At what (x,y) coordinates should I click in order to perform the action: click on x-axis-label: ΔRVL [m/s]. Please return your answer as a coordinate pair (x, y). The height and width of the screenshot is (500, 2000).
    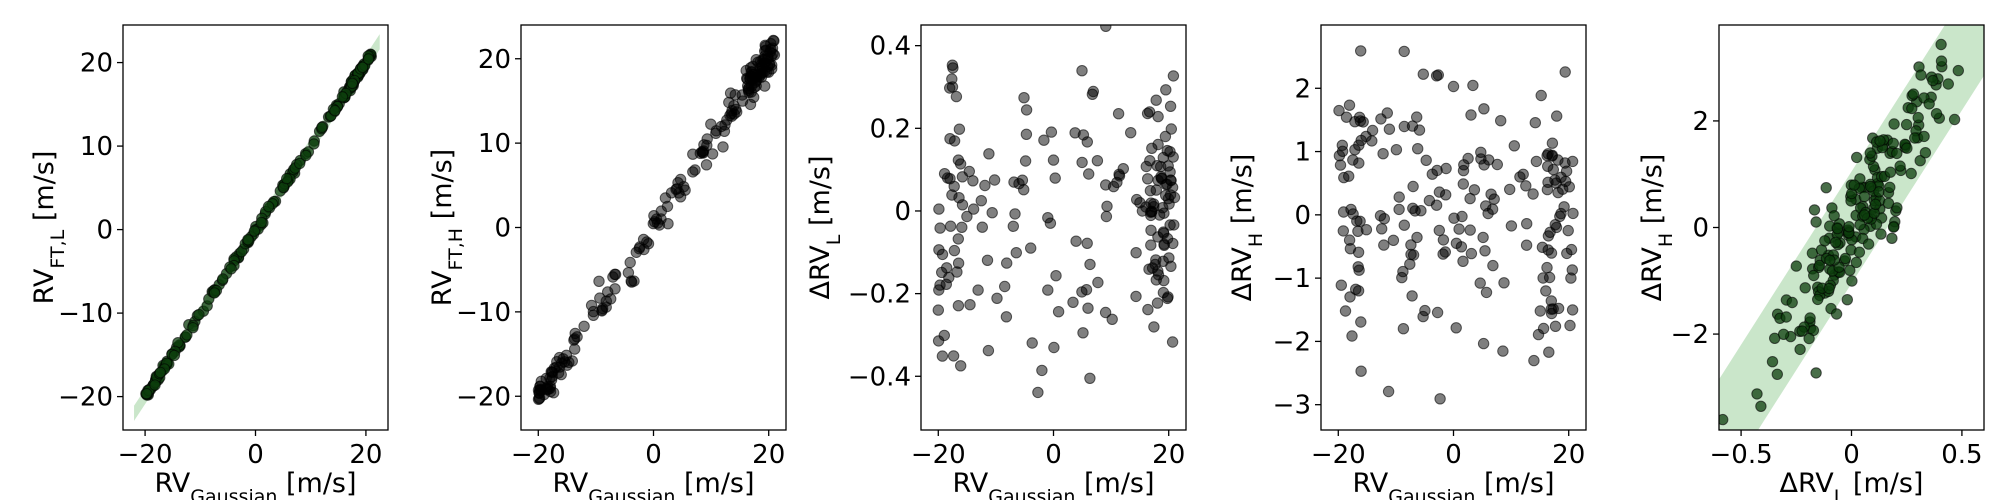
    Looking at the image, I should click on (1852, 484).